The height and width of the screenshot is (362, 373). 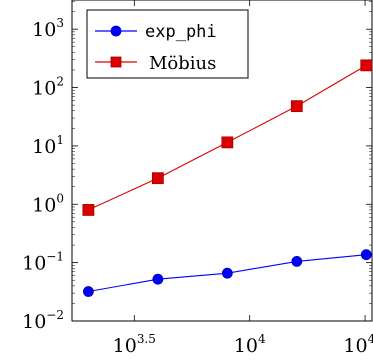 What do you see at coordinates (167, 44) in the screenshot?
I see `legend: exp_phi Möbius` at bounding box center [167, 44].